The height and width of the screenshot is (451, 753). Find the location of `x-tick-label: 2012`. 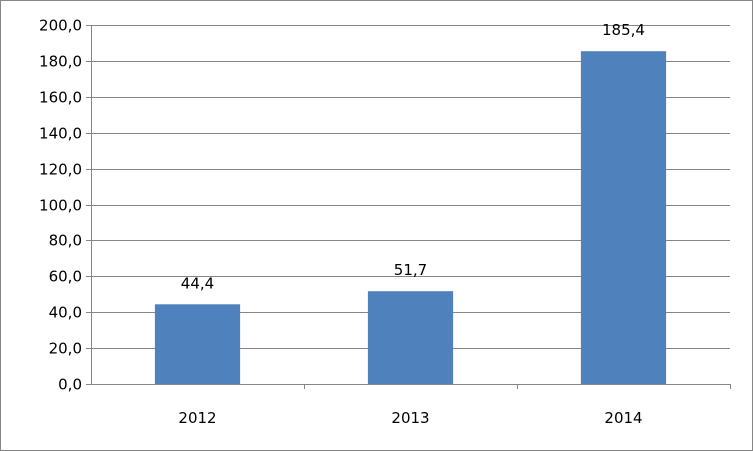

x-tick-label: 2012 is located at coordinates (197, 418).